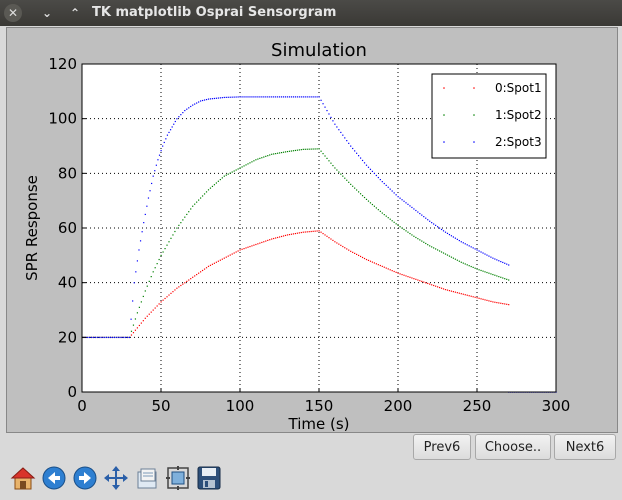  Describe the element at coordinates (75, 13) in the screenshot. I see `maximize-window-icon: ⌃` at that location.